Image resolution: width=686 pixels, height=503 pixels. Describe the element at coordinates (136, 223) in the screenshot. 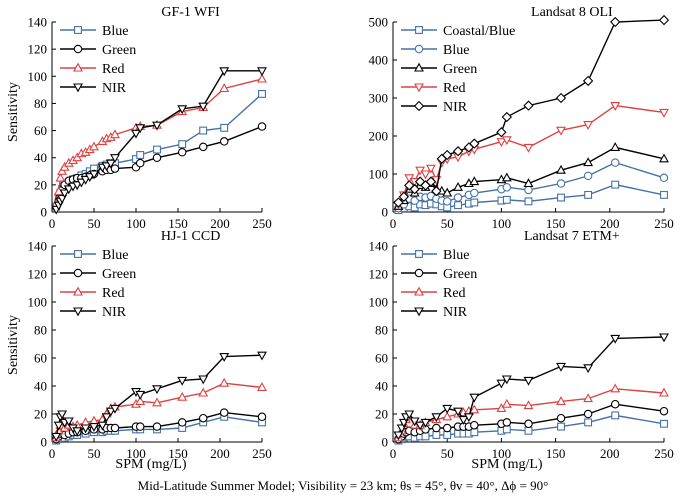

I see `x-tick-label: 100` at that location.